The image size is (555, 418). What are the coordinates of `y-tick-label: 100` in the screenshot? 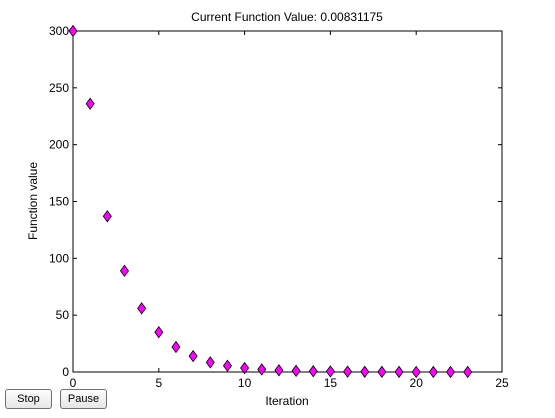 It's located at (59, 258).